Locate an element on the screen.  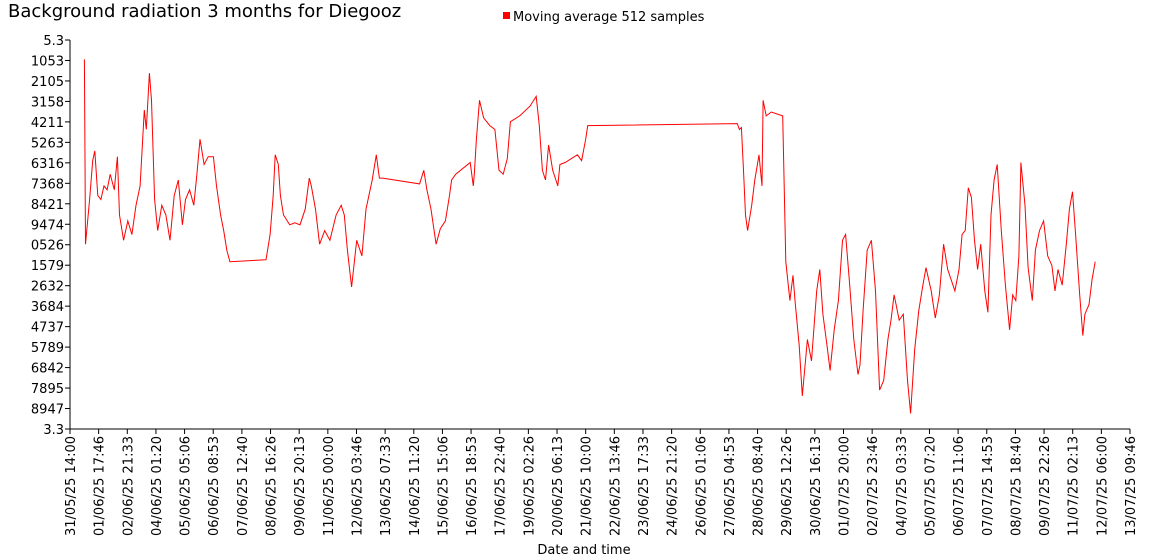
x-tick-label: 09/07/25 22:26 is located at coordinates (1045, 486).